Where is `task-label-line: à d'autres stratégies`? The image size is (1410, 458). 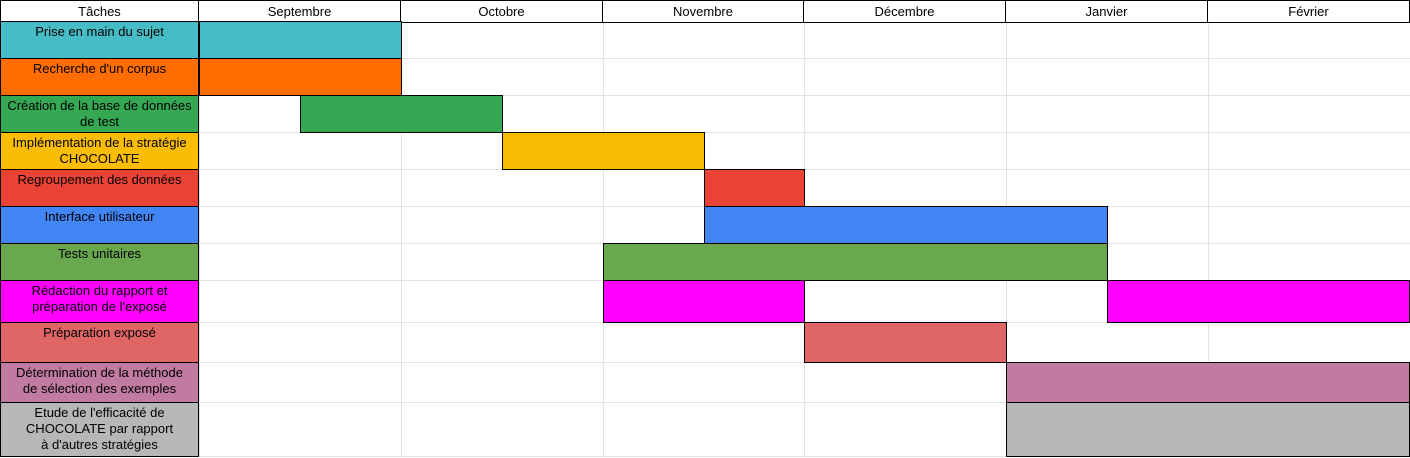
task-label-line: à d'autres stratégies is located at coordinates (99, 444).